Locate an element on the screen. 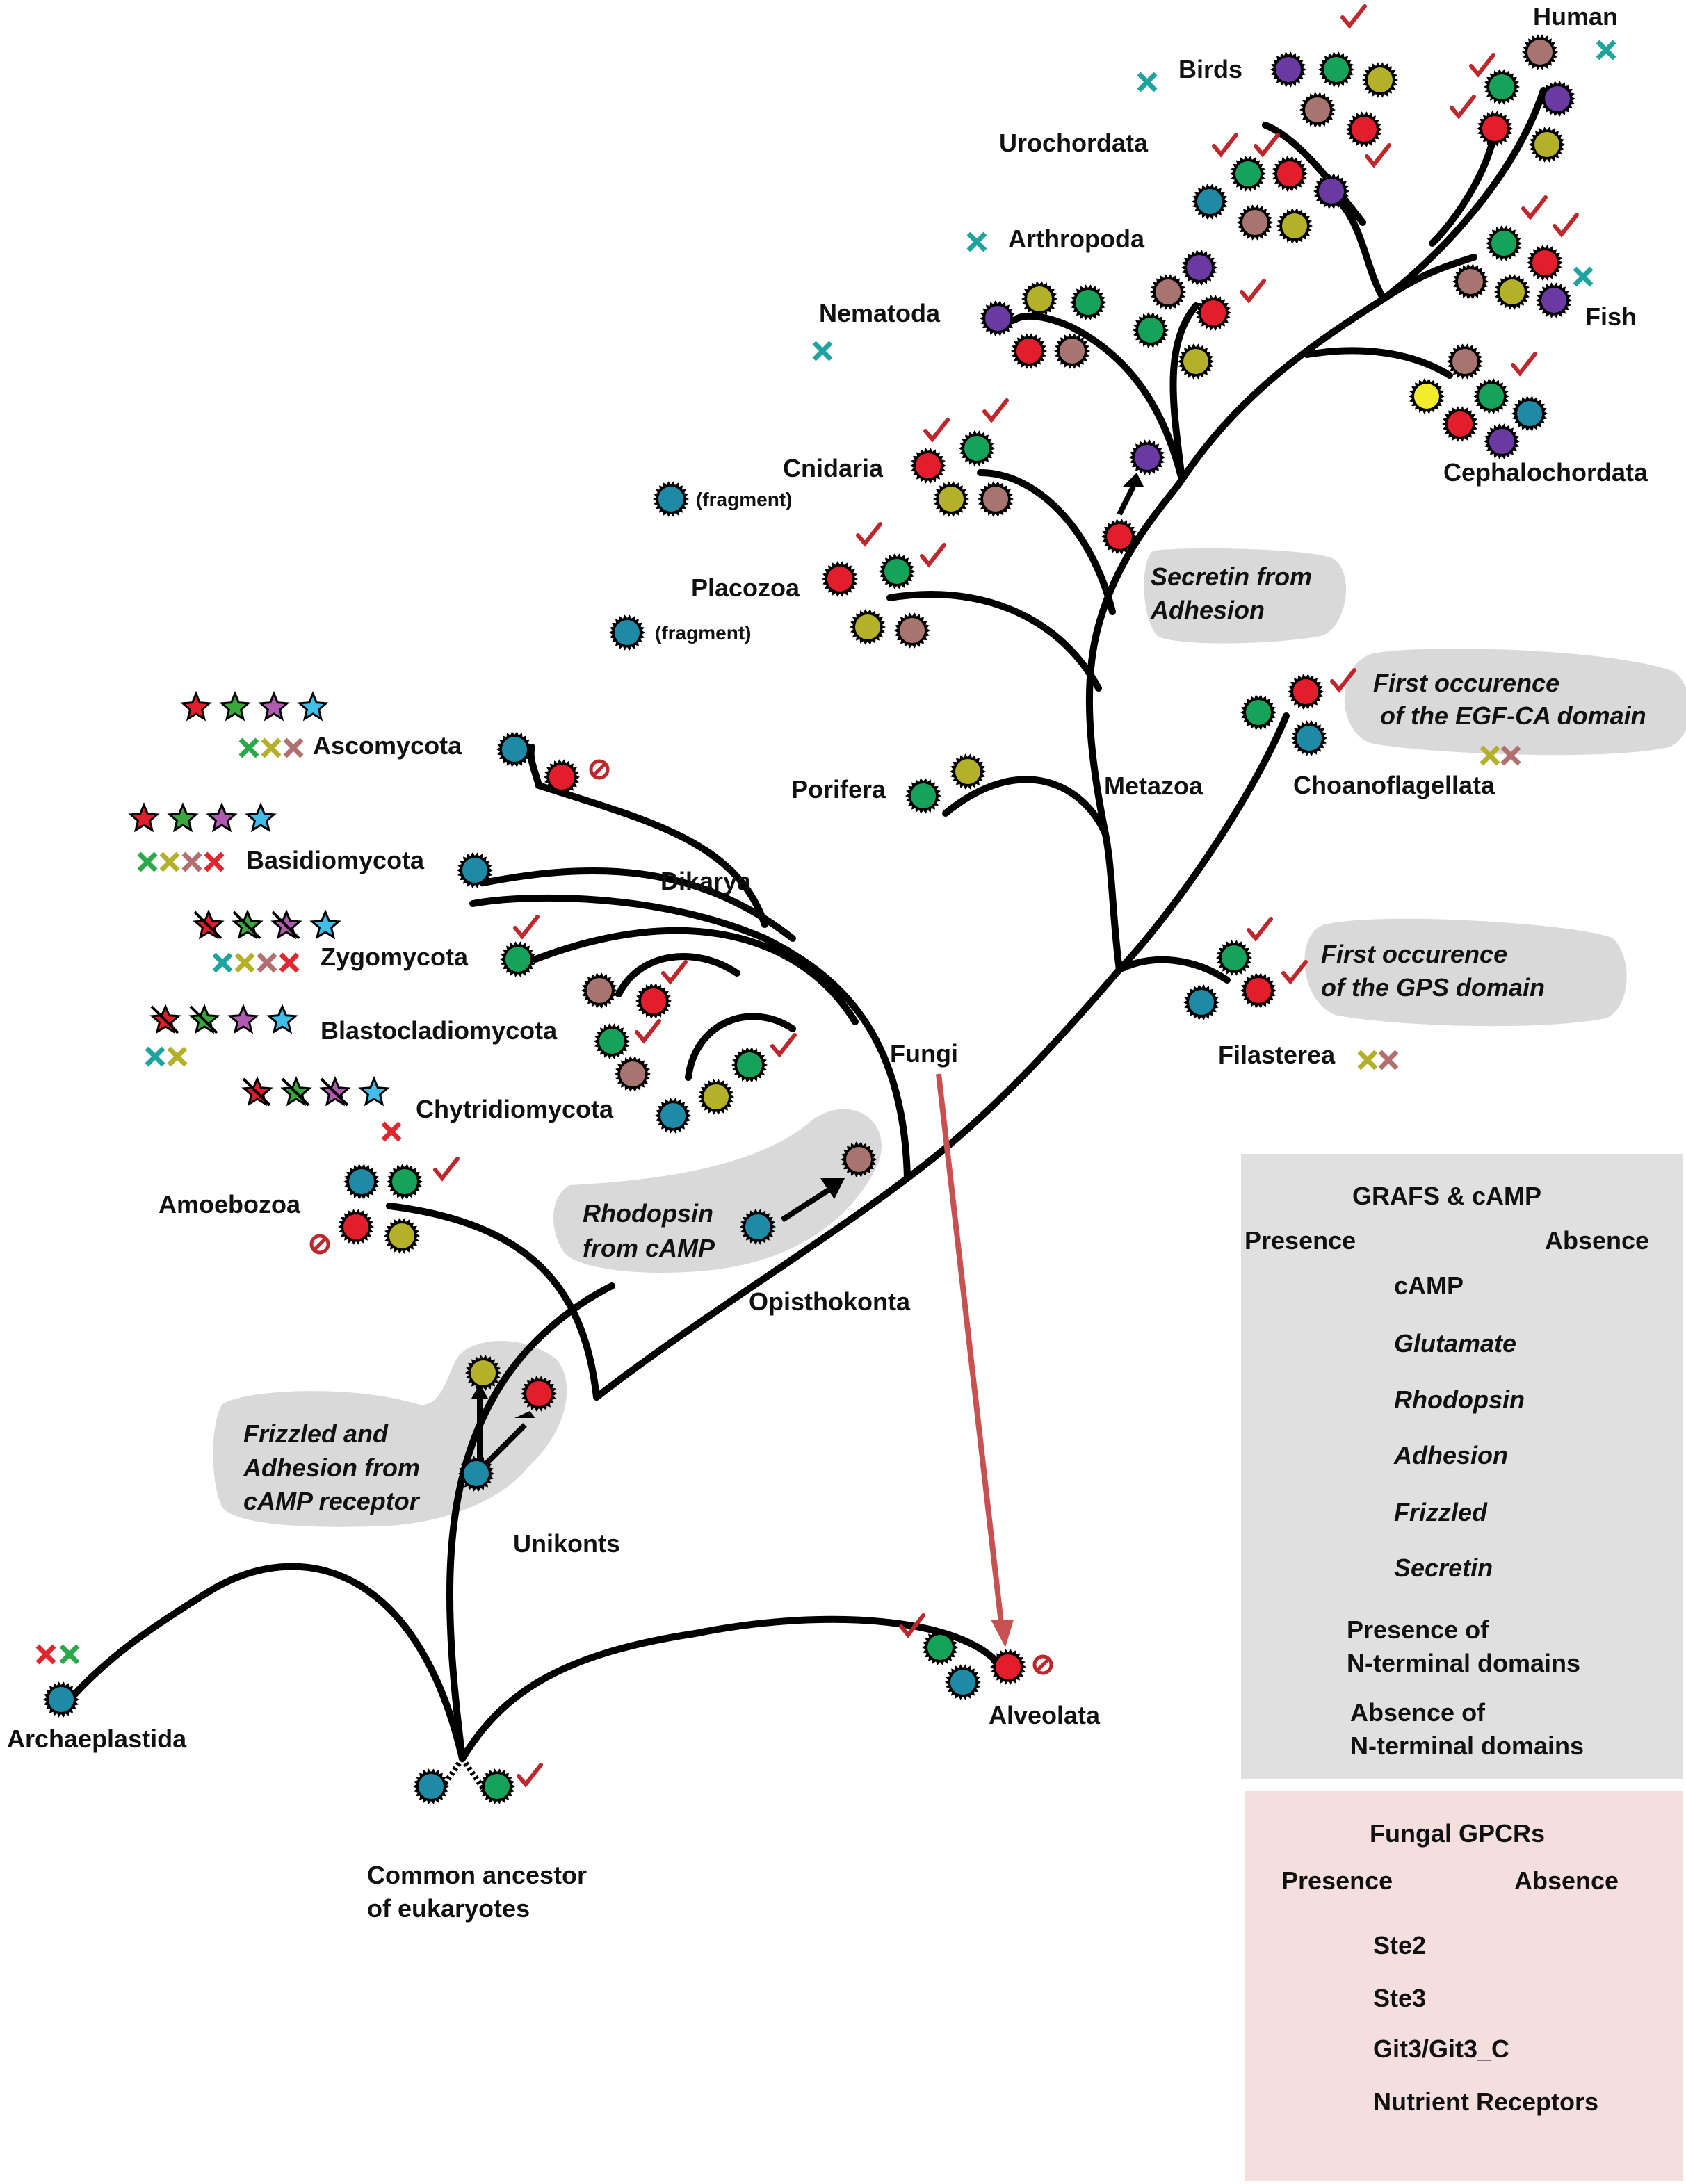  label-basidiomycota: Basidiomycota is located at coordinates (335, 860).